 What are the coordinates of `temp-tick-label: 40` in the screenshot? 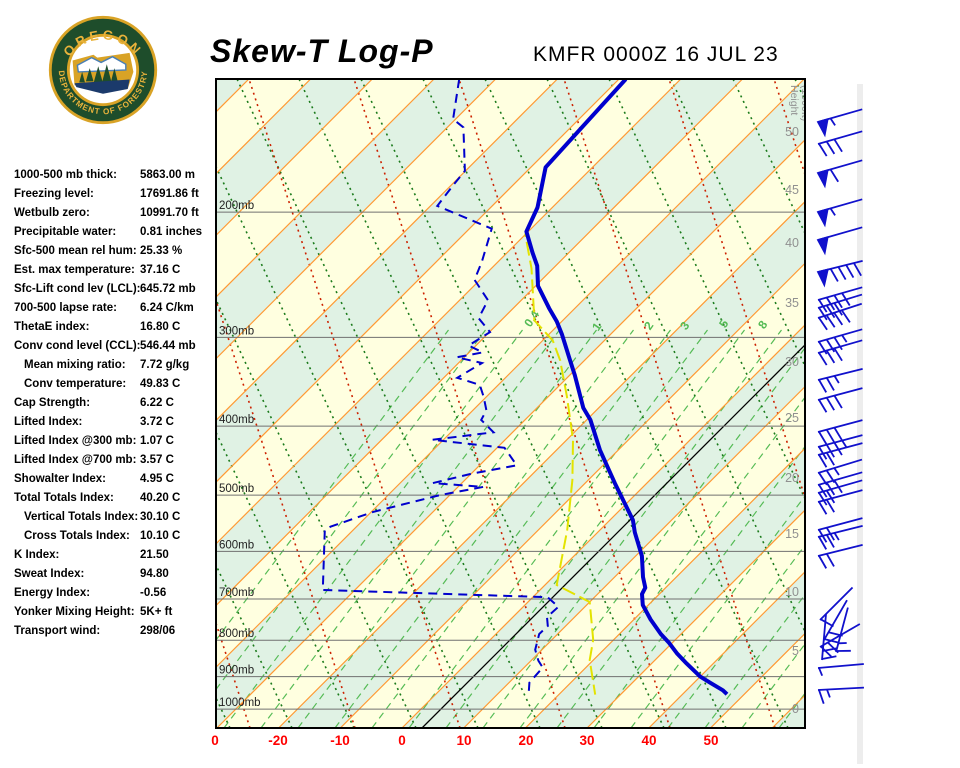 It's located at (648, 740).